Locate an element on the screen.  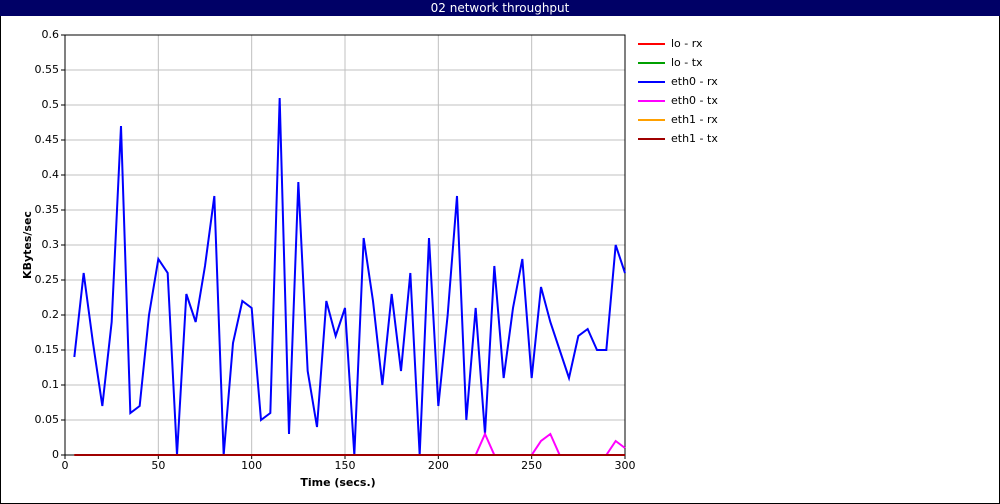
y-tick-label: 0.4 is located at coordinates (51, 174).